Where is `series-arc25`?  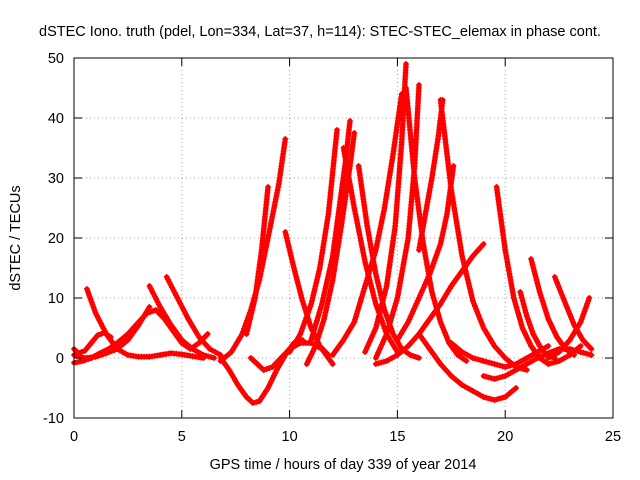
series-arc25 is located at coordinates (425, 253).